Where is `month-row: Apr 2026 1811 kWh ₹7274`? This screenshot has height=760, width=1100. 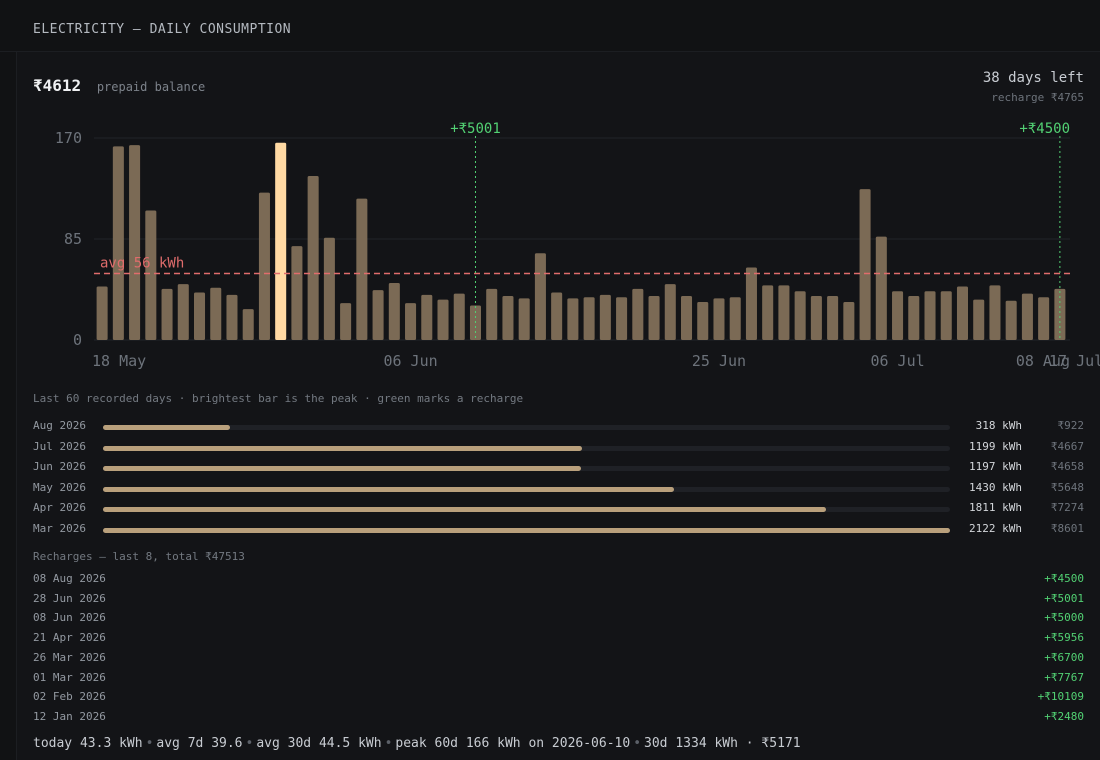
month-row: Apr 2026 1811 kWh ₹7274 is located at coordinates (558, 509).